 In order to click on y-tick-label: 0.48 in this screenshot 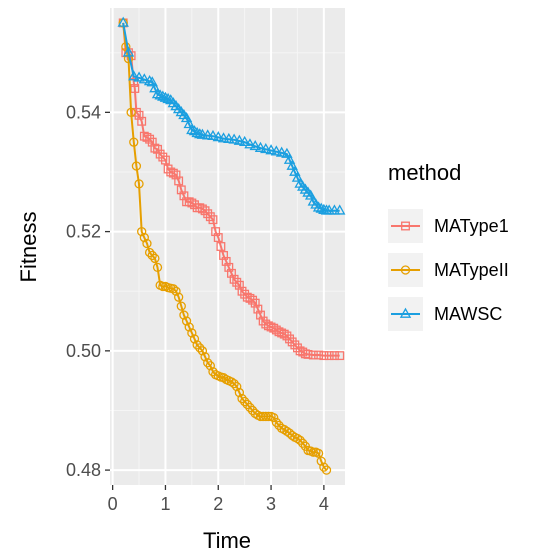, I will do `click(83, 470)`.